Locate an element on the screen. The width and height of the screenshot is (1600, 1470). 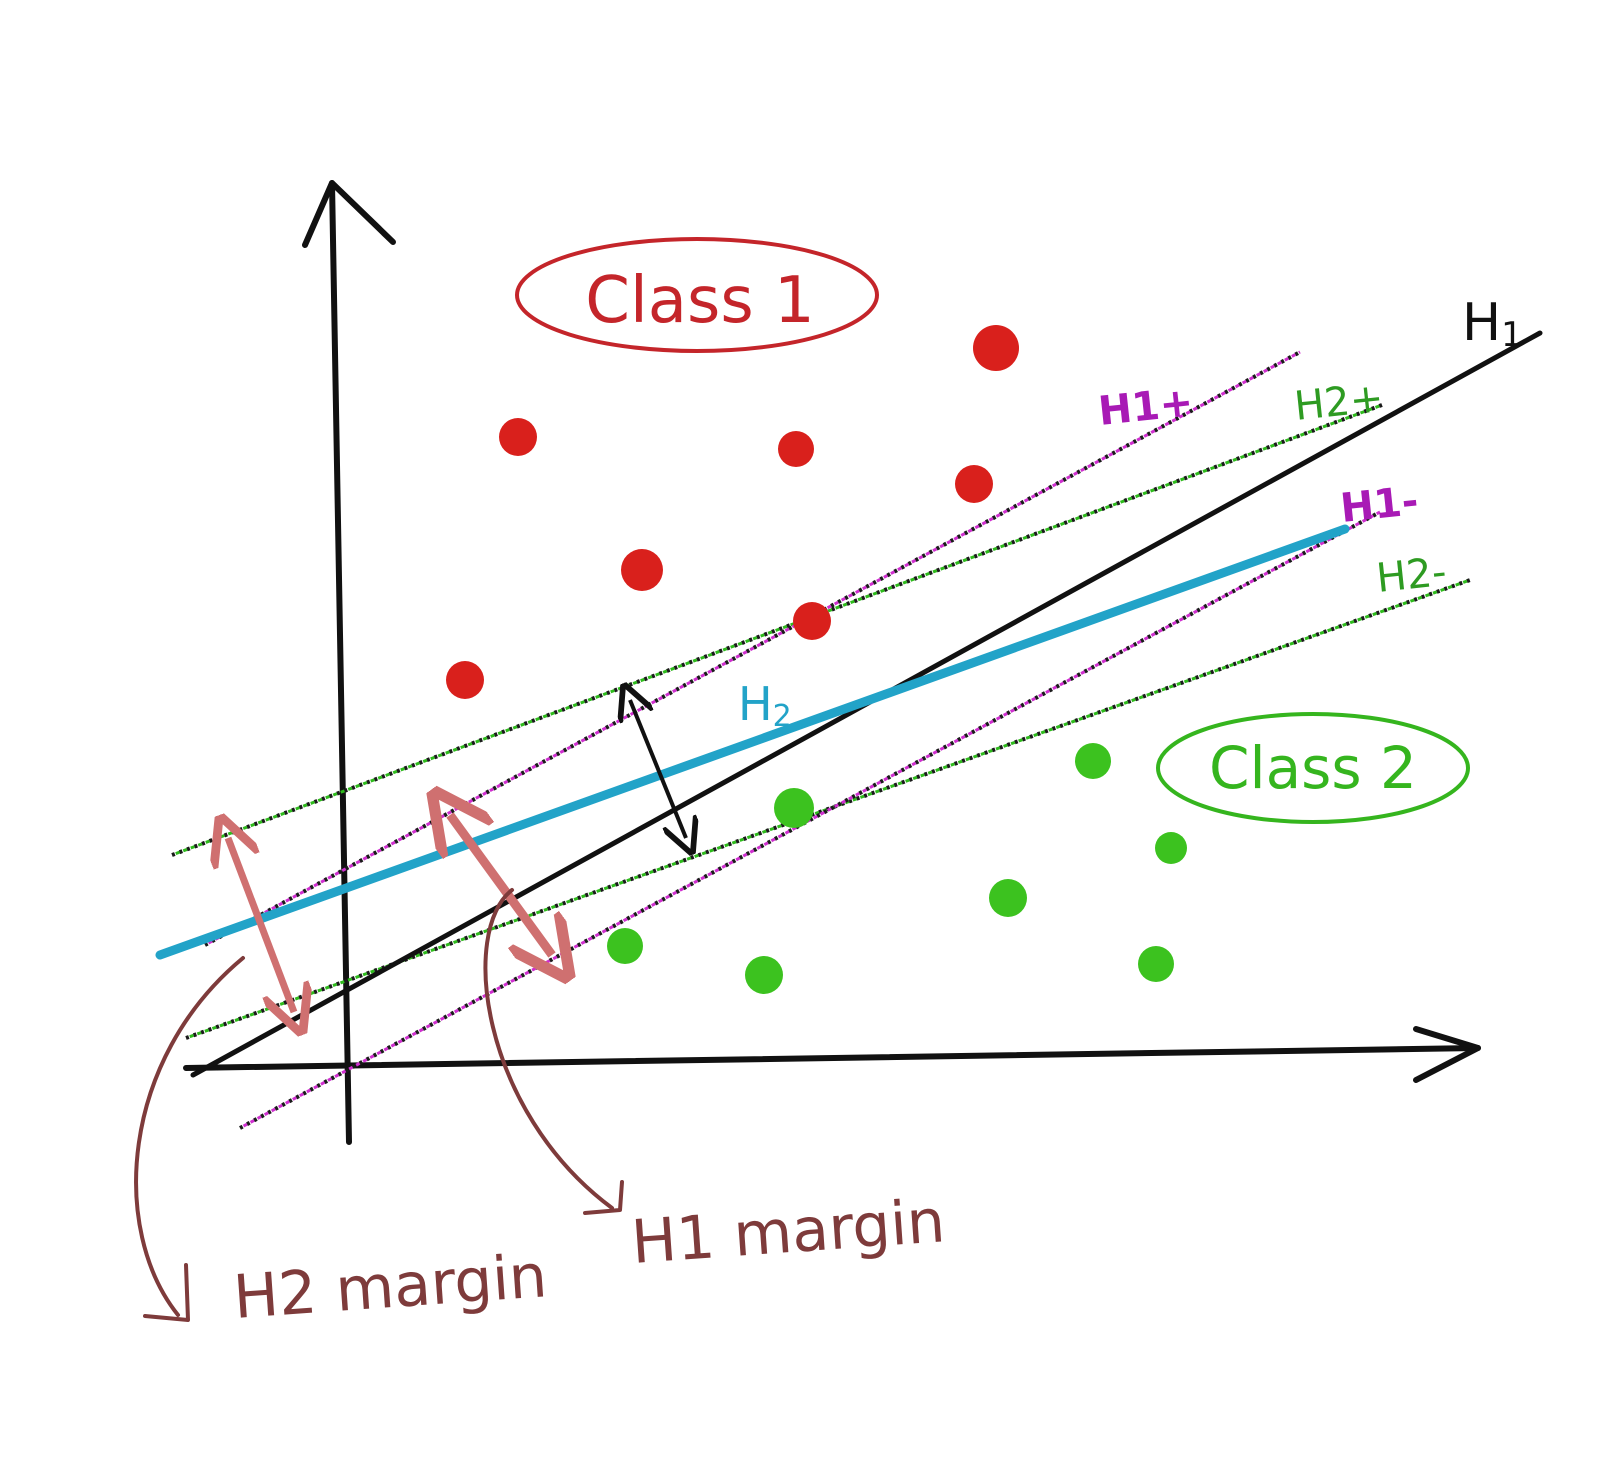
h2-margin-arrow is located at coordinates (261, 925).